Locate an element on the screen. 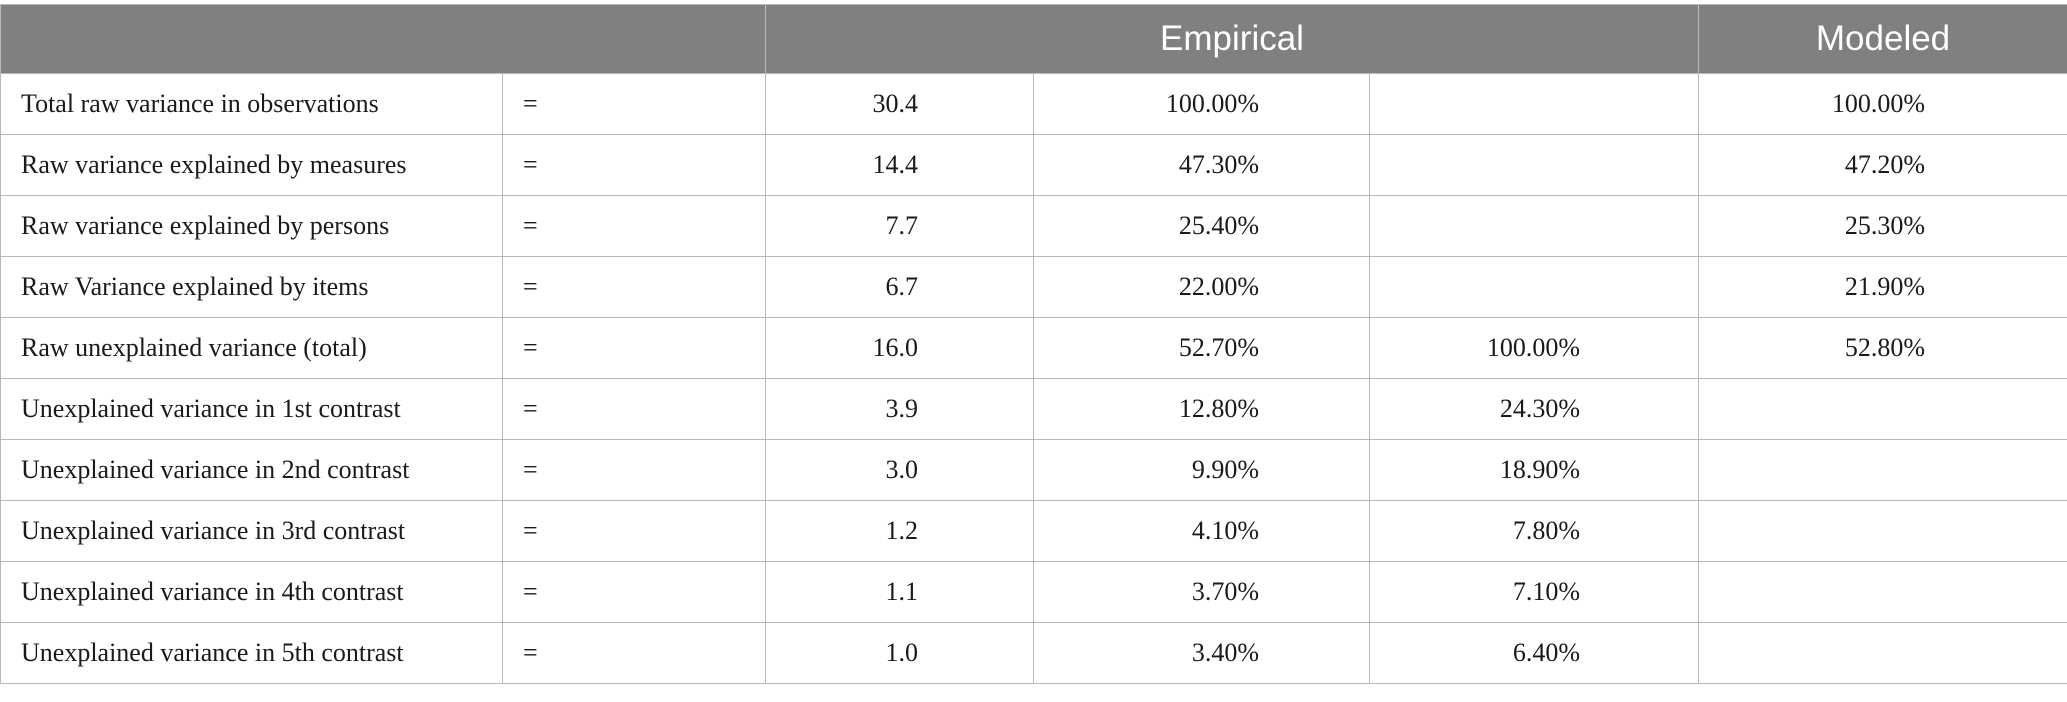  empirical-percent: 25.40% is located at coordinates (1201, 226).